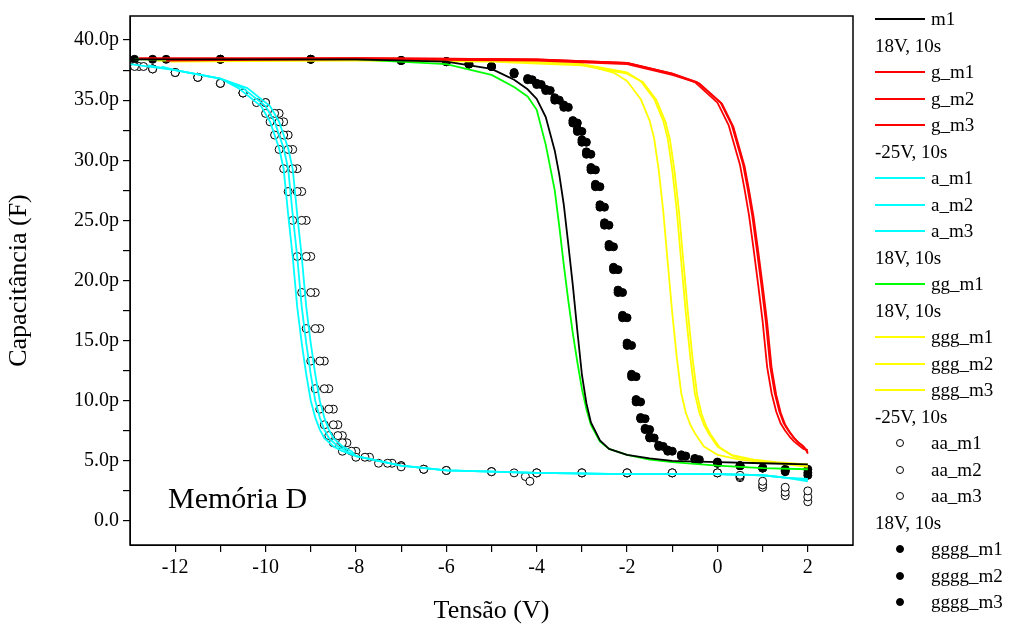  What do you see at coordinates (962, 390) in the screenshot?
I see `legend-label: ggg_m3` at bounding box center [962, 390].